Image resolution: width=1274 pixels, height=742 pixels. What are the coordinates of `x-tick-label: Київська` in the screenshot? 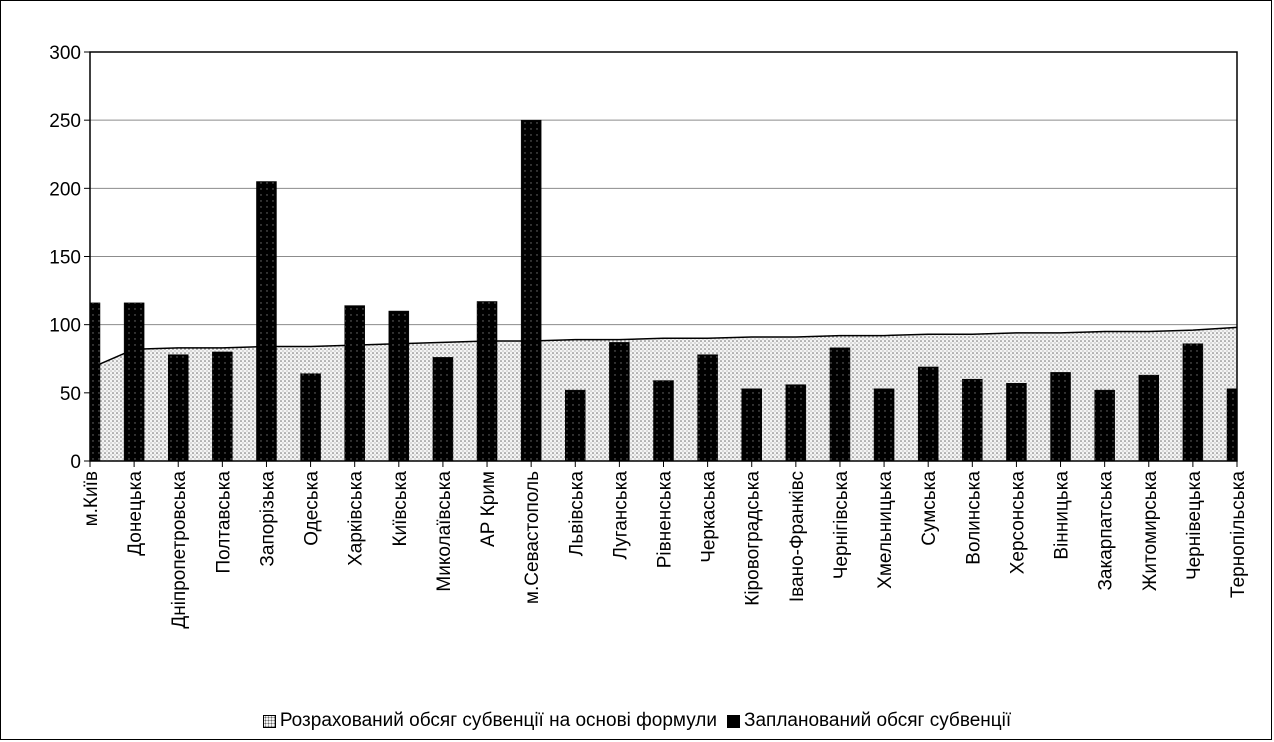 It's located at (400, 509).